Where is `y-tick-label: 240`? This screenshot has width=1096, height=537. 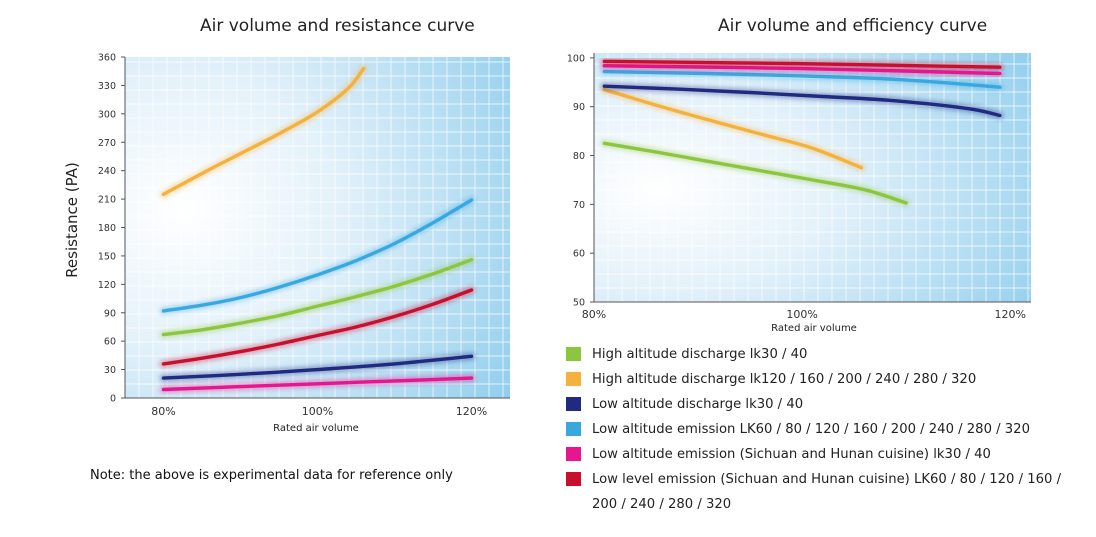
y-tick-label: 240 is located at coordinates (107, 171).